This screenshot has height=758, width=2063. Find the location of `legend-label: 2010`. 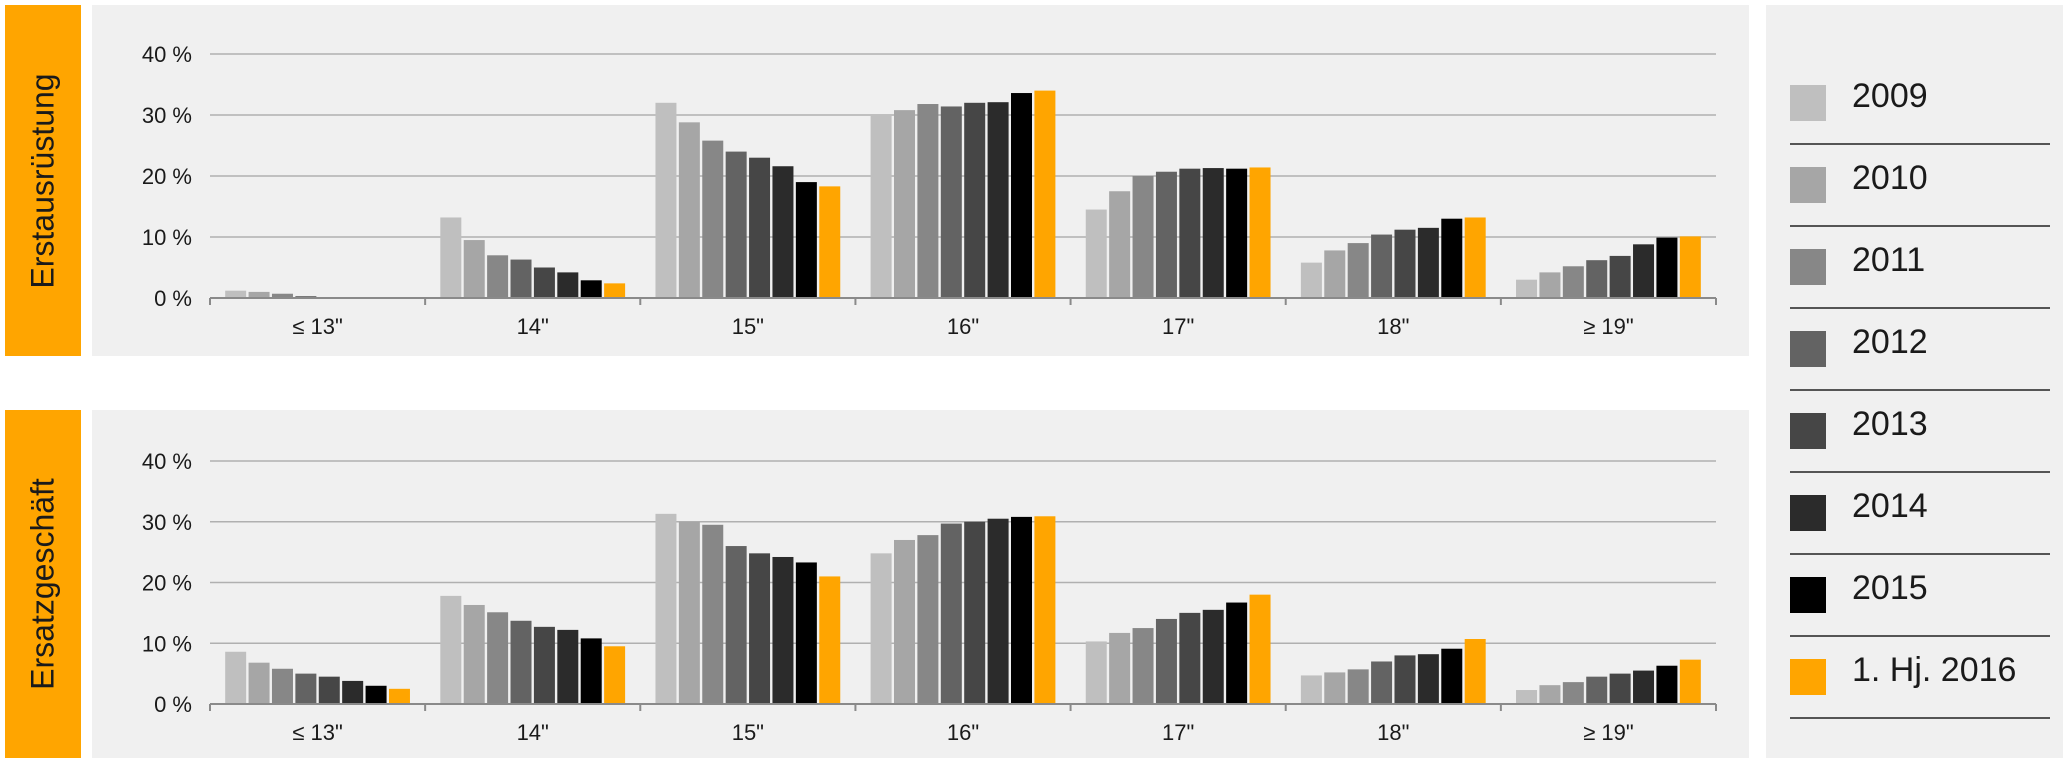

legend-label: 2010 is located at coordinates (1890, 178).